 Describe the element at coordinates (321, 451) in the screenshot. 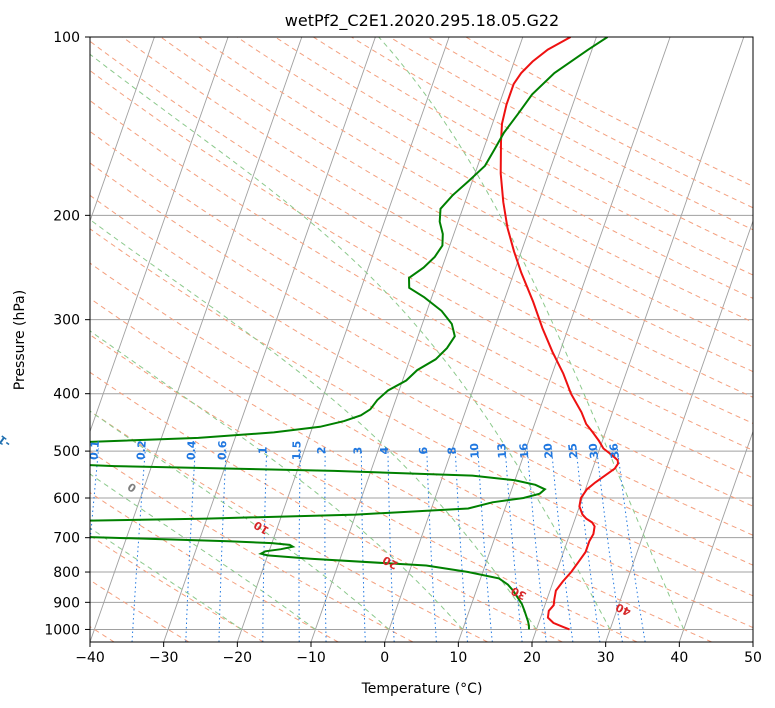

I see `mixing-ratio-label-2: 2` at that location.